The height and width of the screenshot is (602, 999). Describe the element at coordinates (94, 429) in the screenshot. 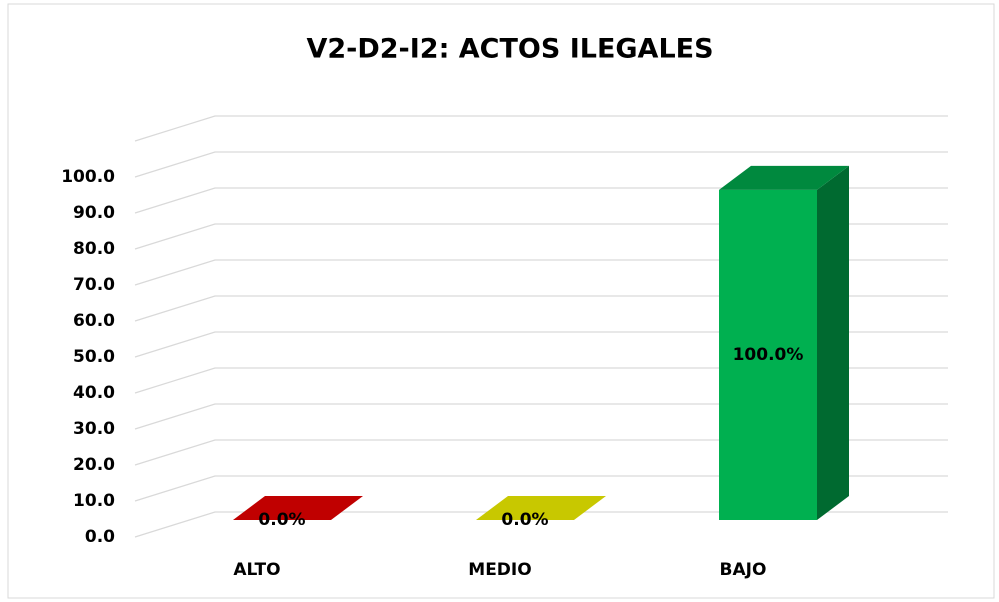

I see `y-tick-label: 30.0` at that location.